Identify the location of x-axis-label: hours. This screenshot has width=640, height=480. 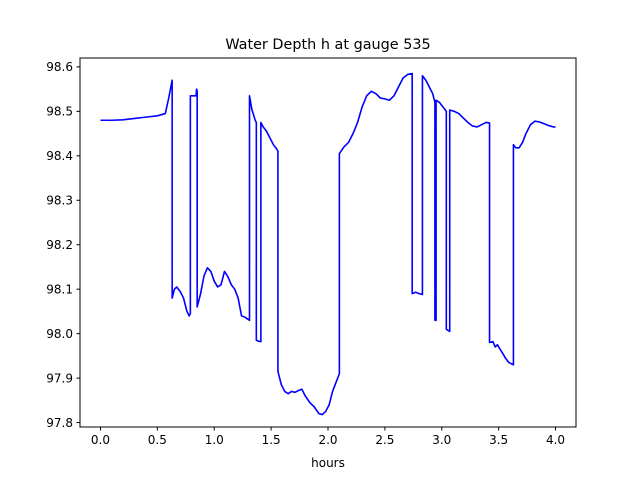
(328, 463).